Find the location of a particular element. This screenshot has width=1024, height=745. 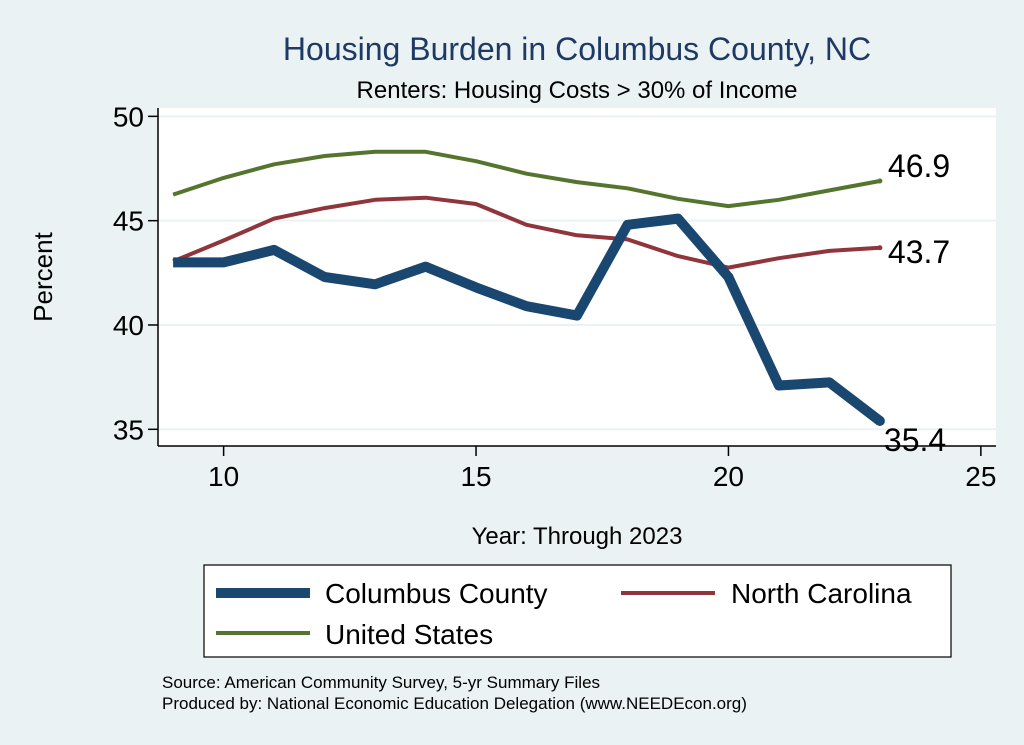

end-label-north-carolina: 43.7 is located at coordinates (919, 252).